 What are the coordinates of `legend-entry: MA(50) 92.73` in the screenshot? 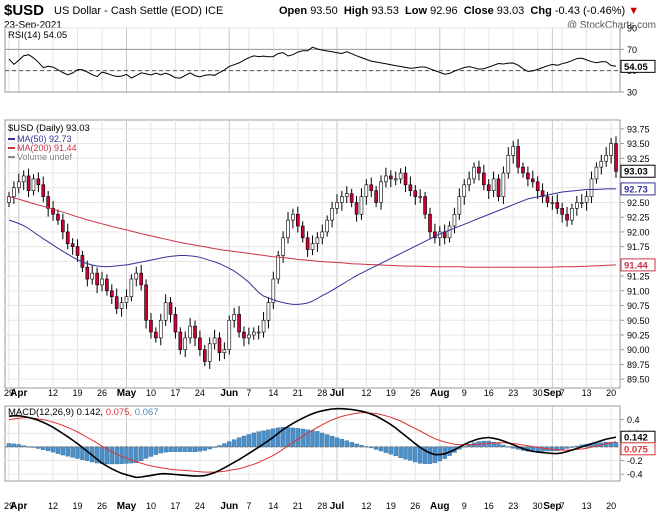 It's located at (44, 139).